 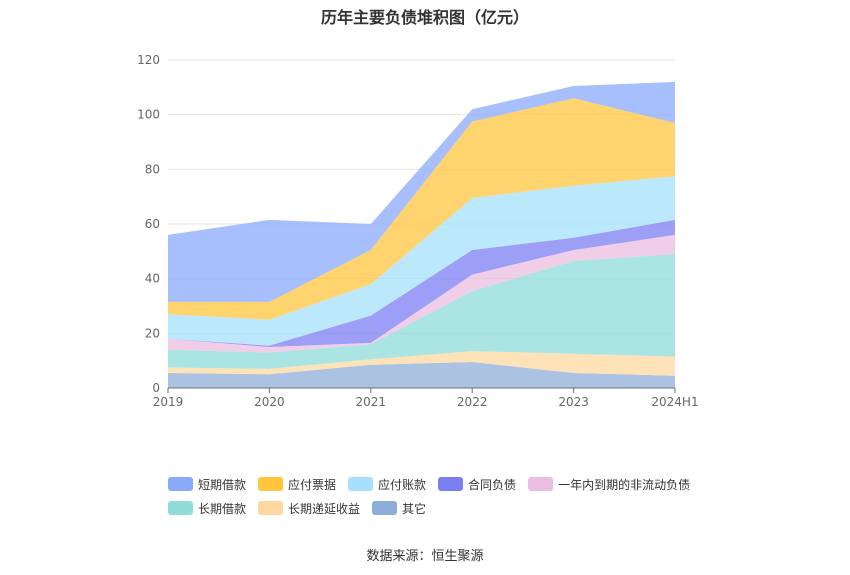 I want to click on legend-row: 长期借款 长期递延收益 其它, so click(x=448, y=508).